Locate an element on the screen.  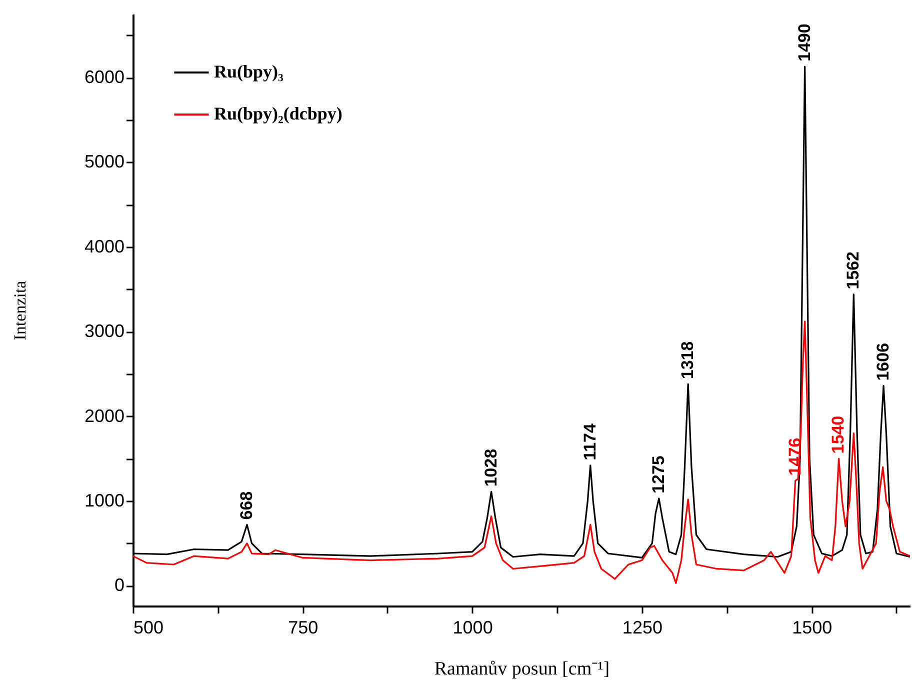
annotation: 1562 is located at coordinates (853, 271).